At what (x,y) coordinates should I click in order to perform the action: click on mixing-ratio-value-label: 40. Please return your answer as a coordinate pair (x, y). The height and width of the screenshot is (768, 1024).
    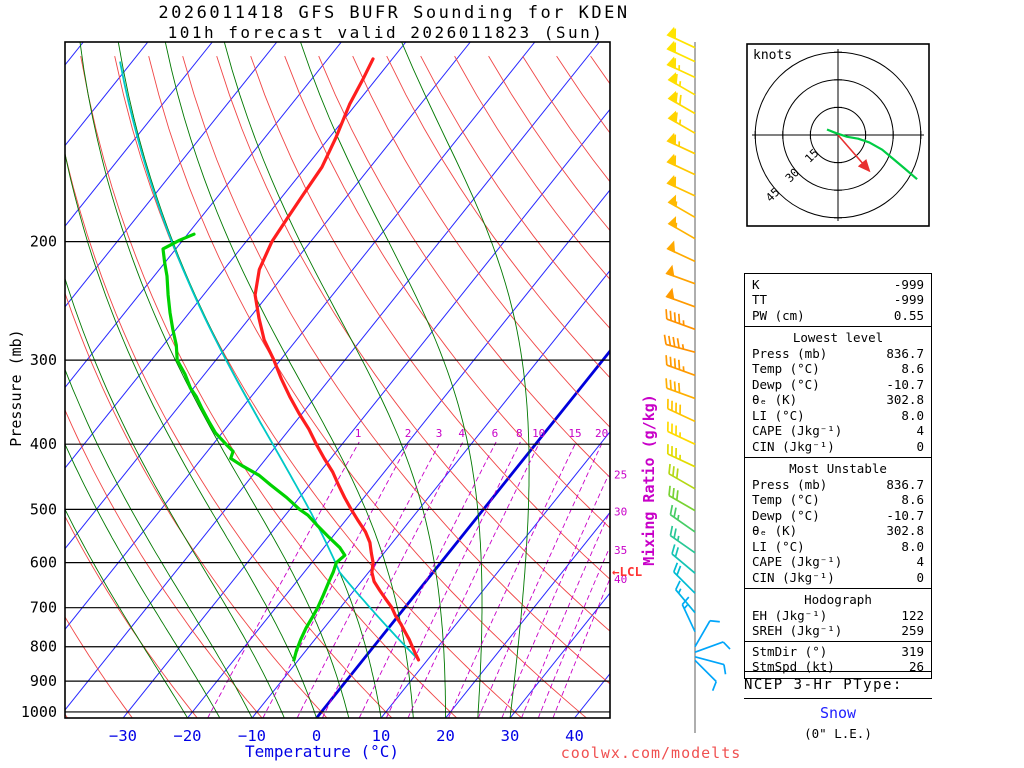
    Looking at the image, I should click on (620, 579).